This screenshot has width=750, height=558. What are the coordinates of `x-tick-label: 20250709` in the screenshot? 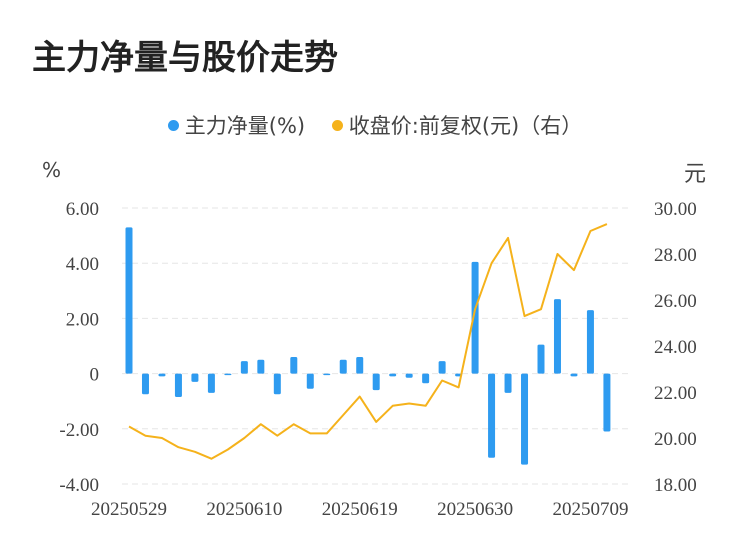 It's located at (590, 509).